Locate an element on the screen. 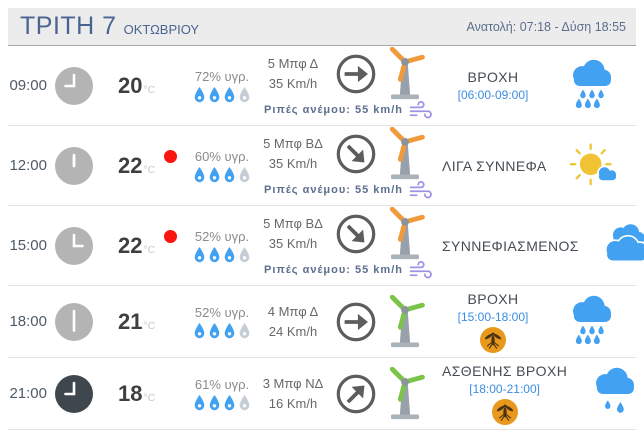 The height and width of the screenshot is (433, 644). wind-beaufort: 5 Μπφ ΒΔ is located at coordinates (293, 143).